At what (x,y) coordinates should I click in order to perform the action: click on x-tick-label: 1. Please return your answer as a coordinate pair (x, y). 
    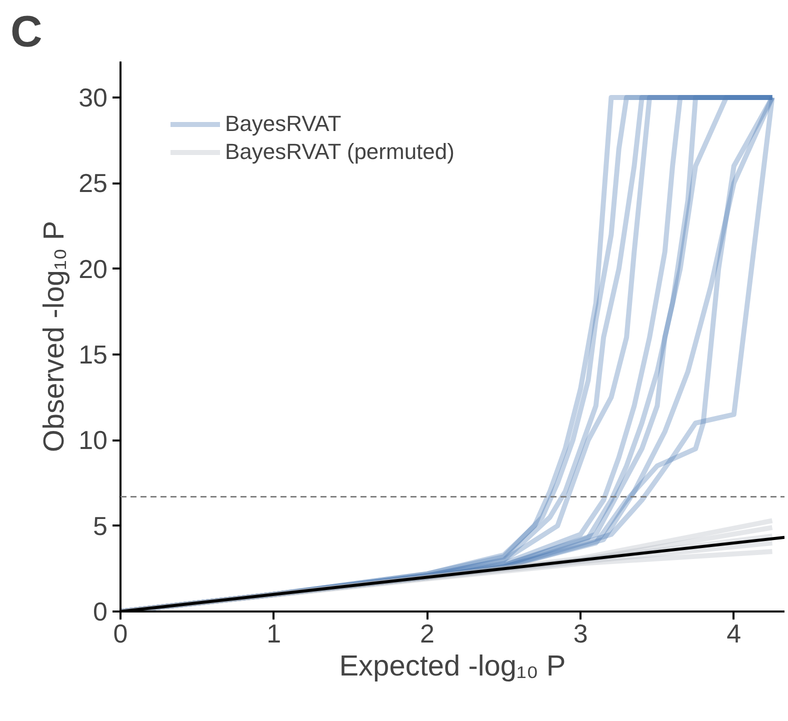
    Looking at the image, I should click on (274, 633).